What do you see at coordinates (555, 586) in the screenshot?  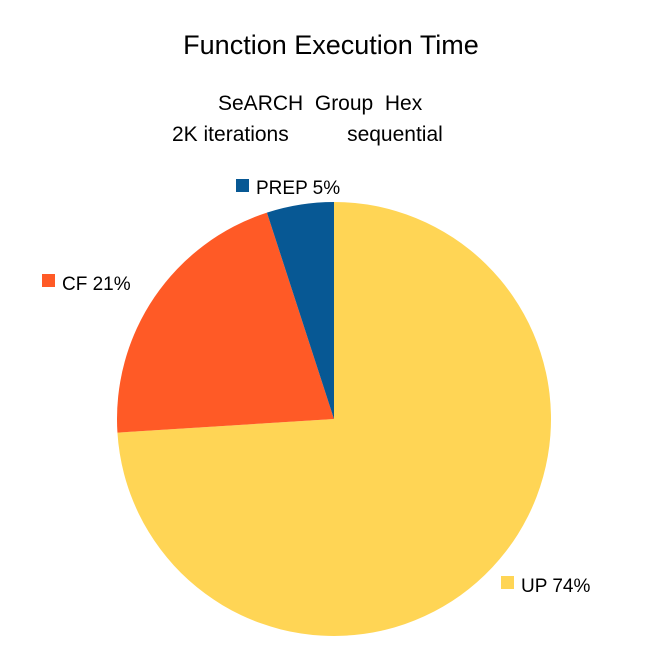 I see `slice-label-up: UP 74%` at bounding box center [555, 586].